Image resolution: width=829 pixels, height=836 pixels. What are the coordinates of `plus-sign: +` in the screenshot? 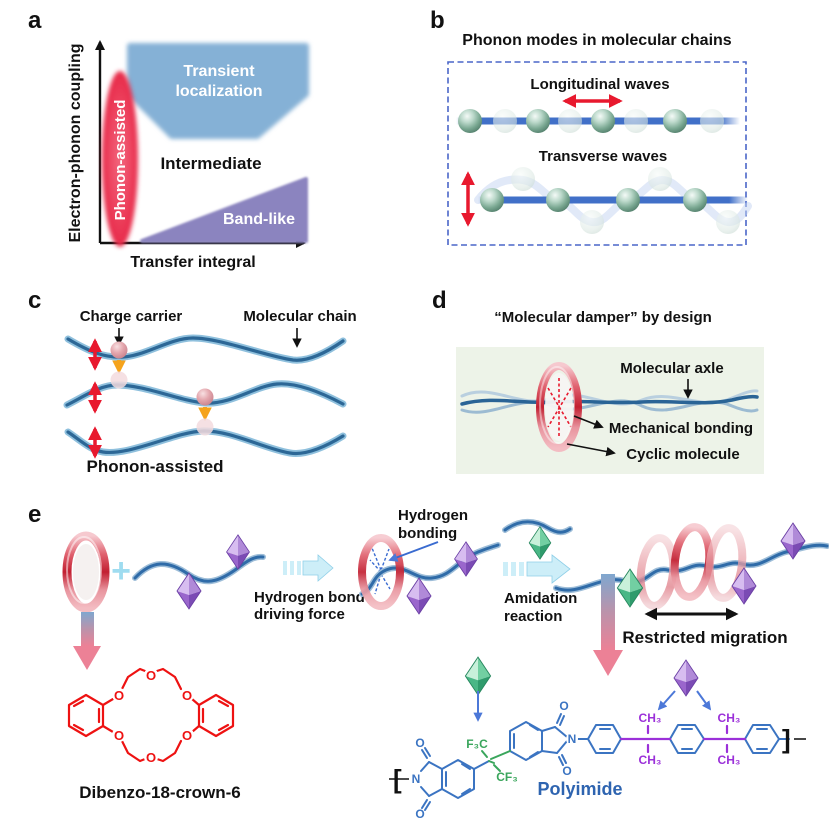 It's located at (121, 571).